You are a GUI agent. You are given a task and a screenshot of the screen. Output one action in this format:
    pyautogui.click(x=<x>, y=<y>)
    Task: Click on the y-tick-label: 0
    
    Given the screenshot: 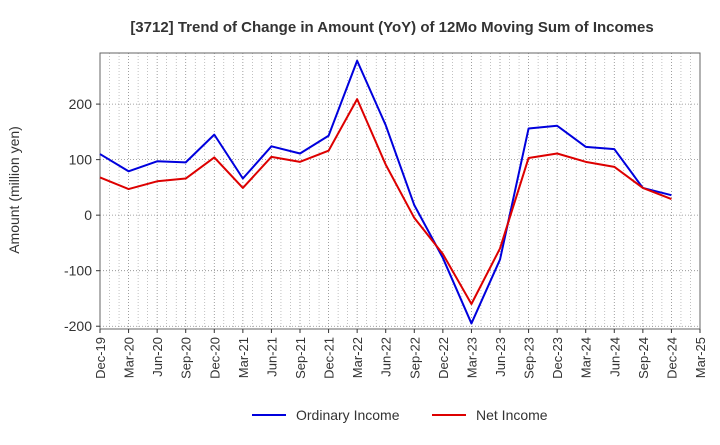 What is the action you would take?
    pyautogui.click(x=88, y=215)
    